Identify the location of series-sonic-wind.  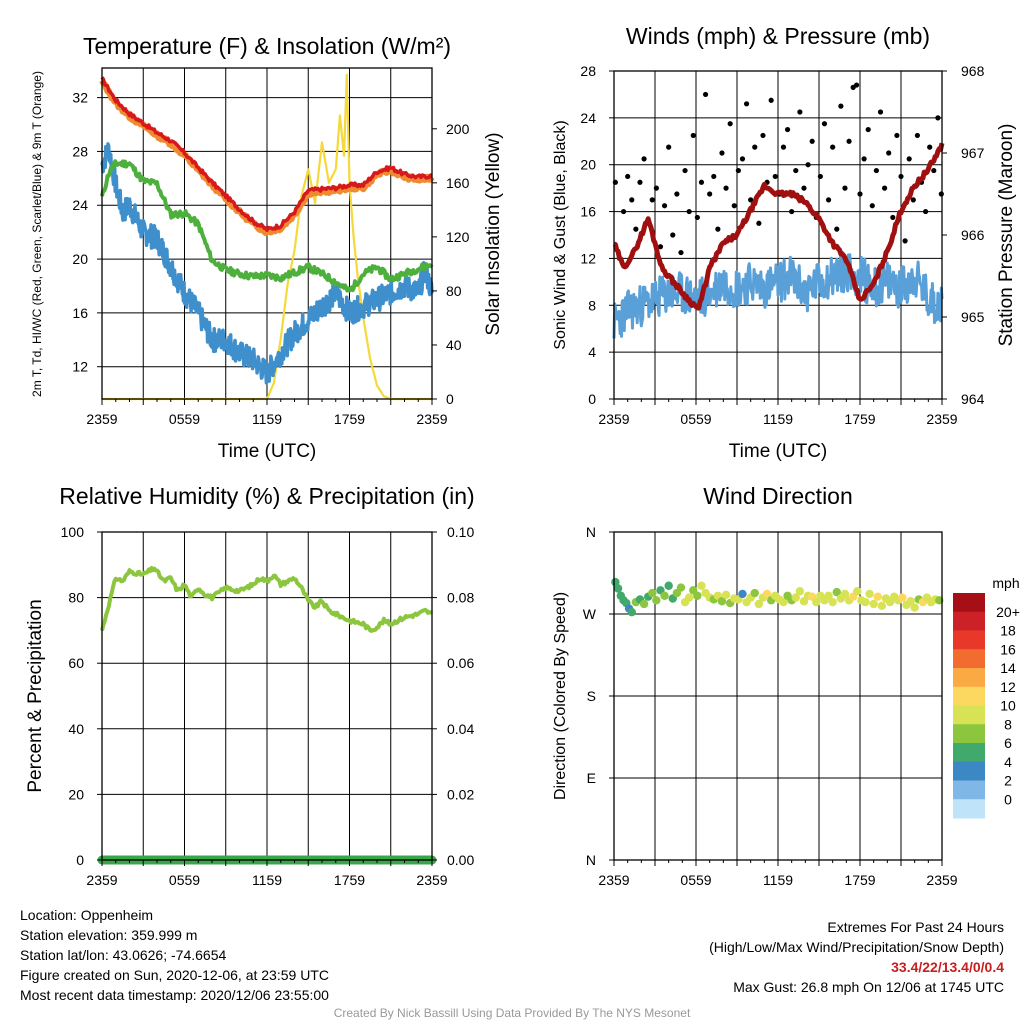
(778, 294).